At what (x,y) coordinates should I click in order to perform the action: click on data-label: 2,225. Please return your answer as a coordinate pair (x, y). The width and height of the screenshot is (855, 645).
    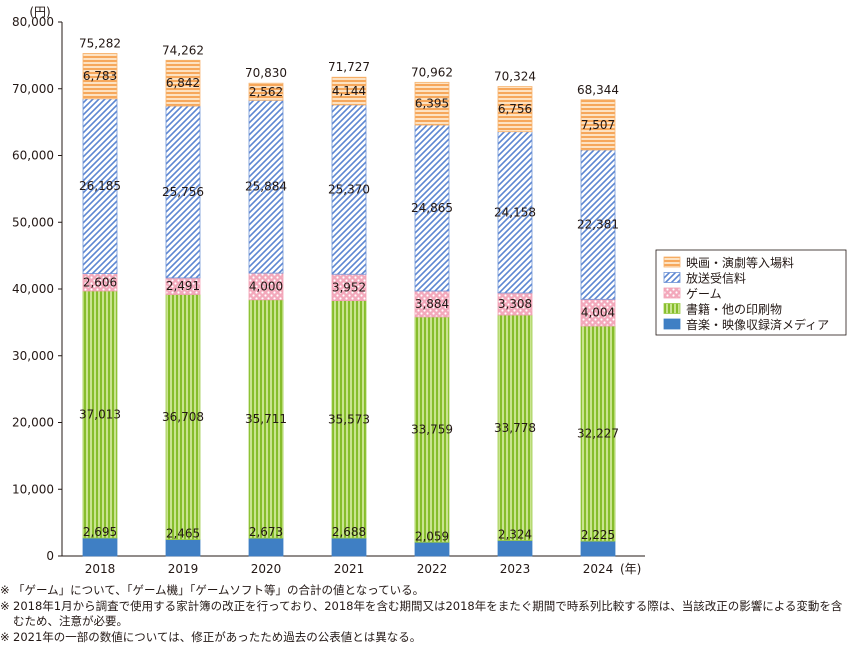
    Looking at the image, I should click on (598, 535).